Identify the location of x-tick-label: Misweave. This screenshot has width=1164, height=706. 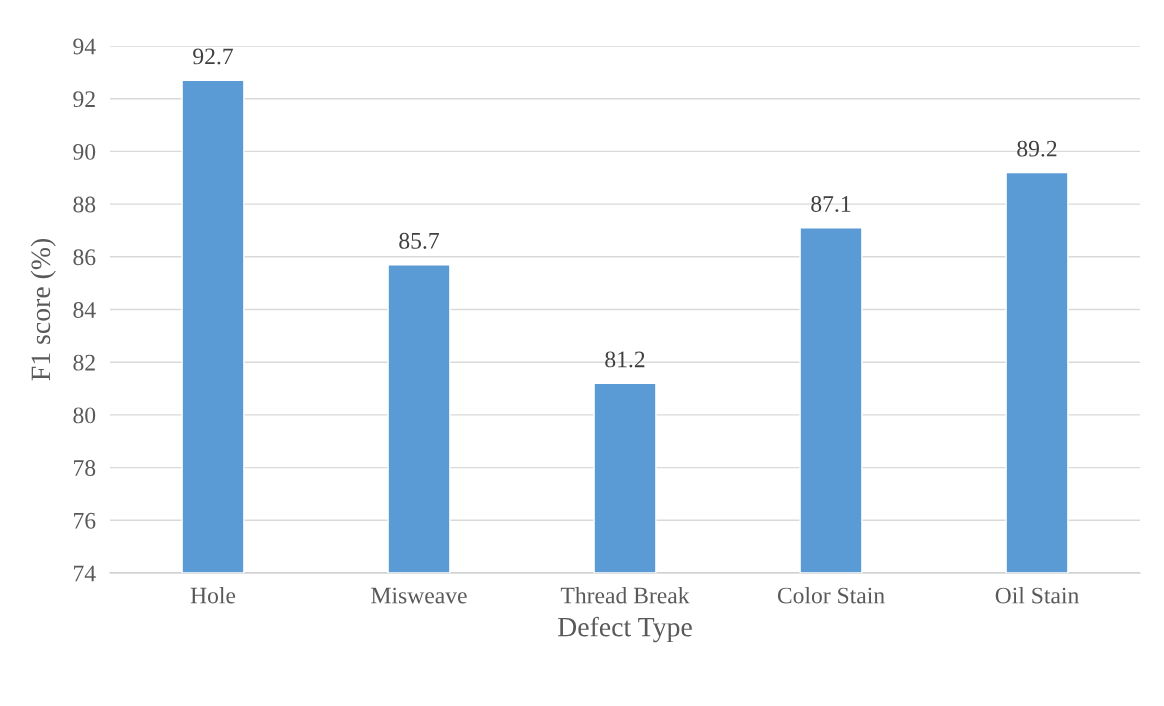
(419, 595).